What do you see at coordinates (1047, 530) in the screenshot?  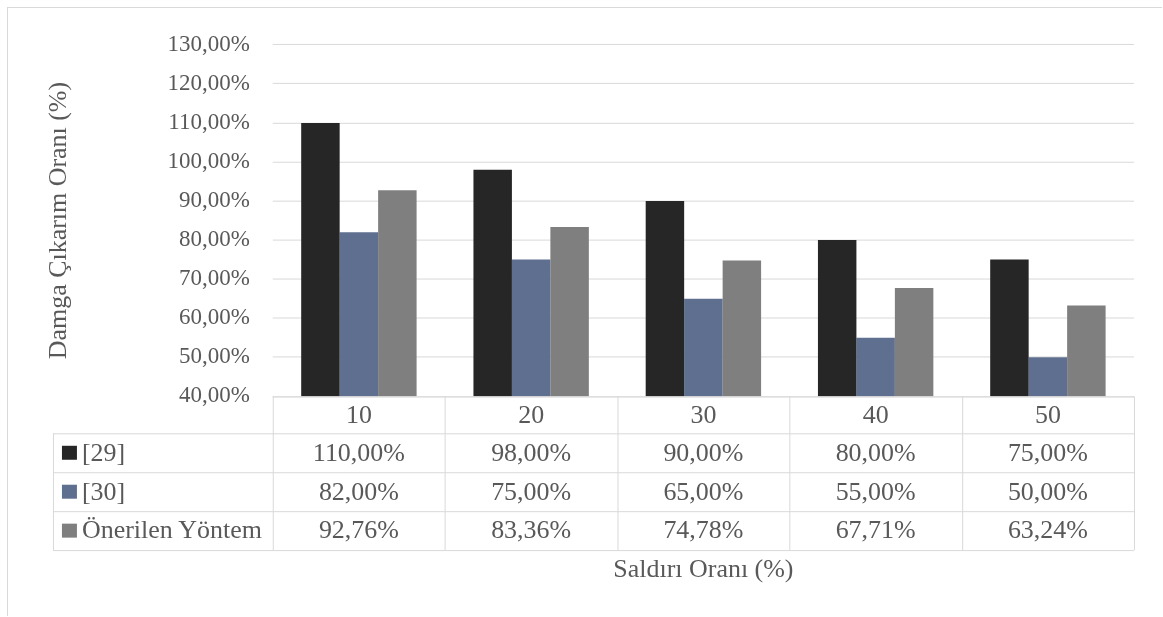 I see `data-label: 63,24%` at bounding box center [1047, 530].